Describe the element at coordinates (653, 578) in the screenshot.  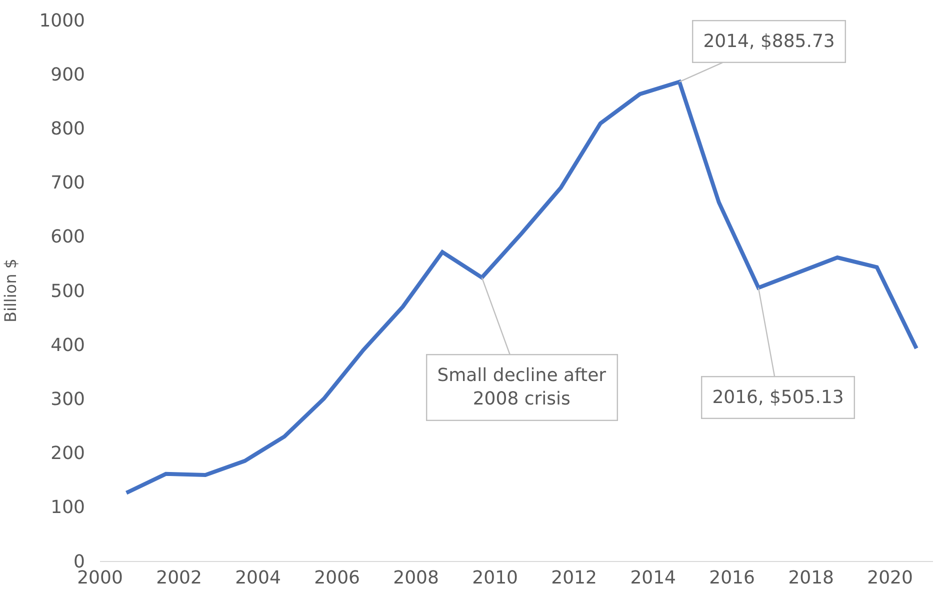
I see `x-tick-label: 2014` at that location.